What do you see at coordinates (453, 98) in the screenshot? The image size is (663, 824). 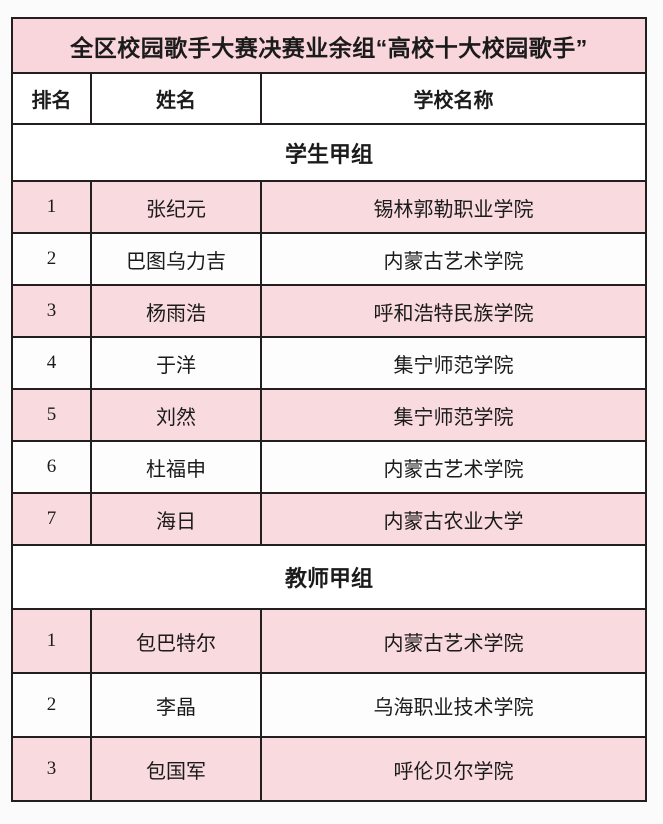 I see `column-header-school: 学校名称` at bounding box center [453, 98].